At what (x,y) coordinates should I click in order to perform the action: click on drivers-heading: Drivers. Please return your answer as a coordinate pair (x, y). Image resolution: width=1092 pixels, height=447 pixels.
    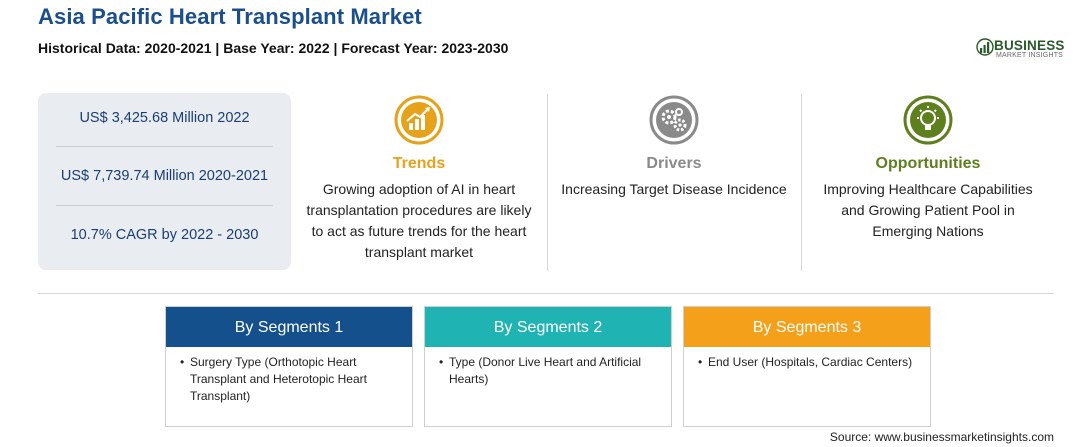
    Looking at the image, I should click on (674, 163).